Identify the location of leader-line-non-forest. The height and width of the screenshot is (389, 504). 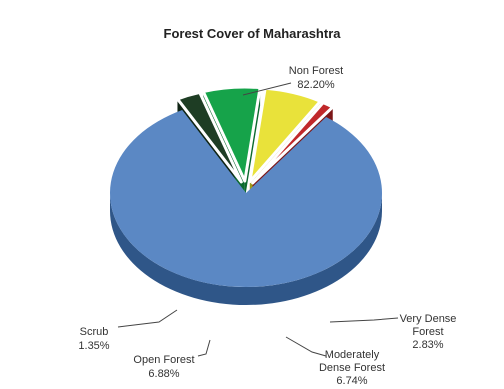
(267, 89).